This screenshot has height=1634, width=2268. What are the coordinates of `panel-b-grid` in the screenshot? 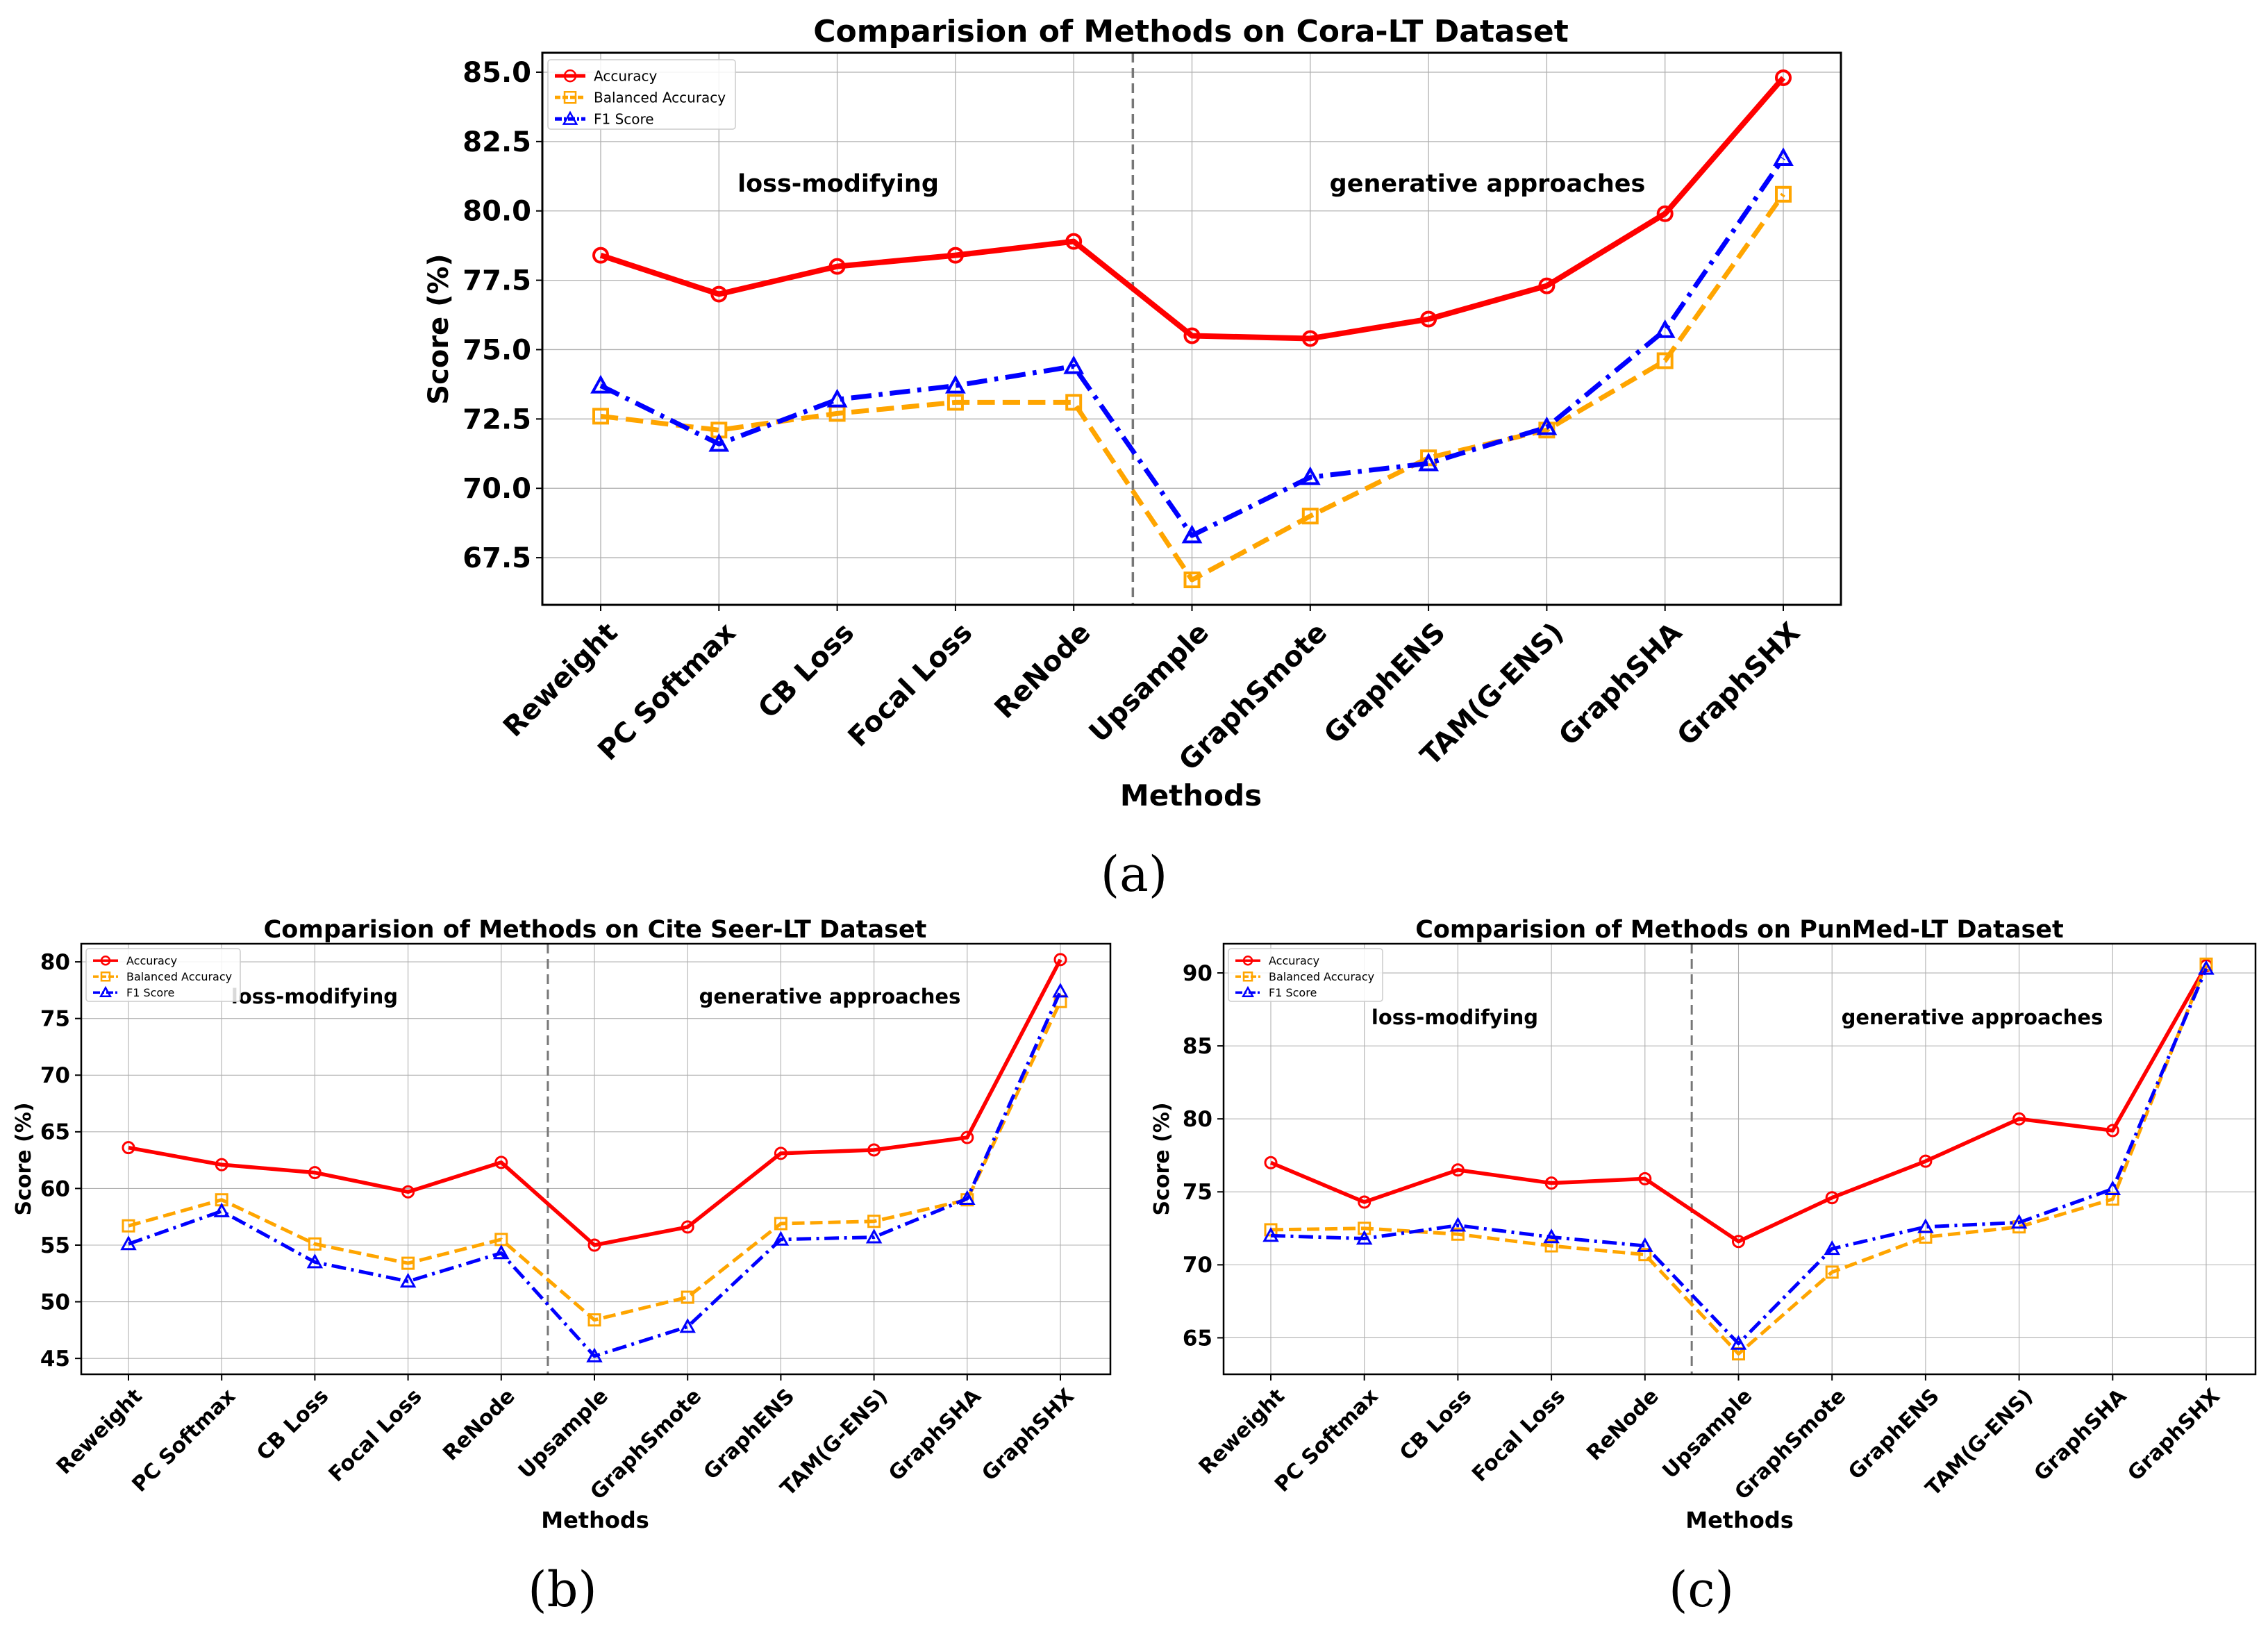 It's located at (595, 1159).